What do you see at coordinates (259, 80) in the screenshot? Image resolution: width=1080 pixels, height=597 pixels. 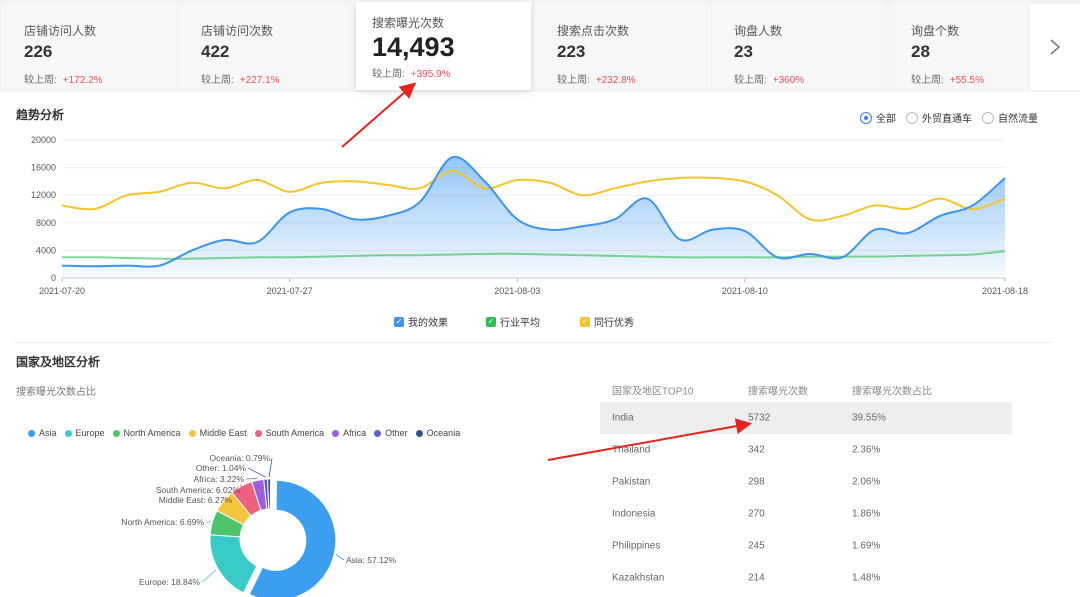 I see `kpi-delta: +227.1%` at bounding box center [259, 80].